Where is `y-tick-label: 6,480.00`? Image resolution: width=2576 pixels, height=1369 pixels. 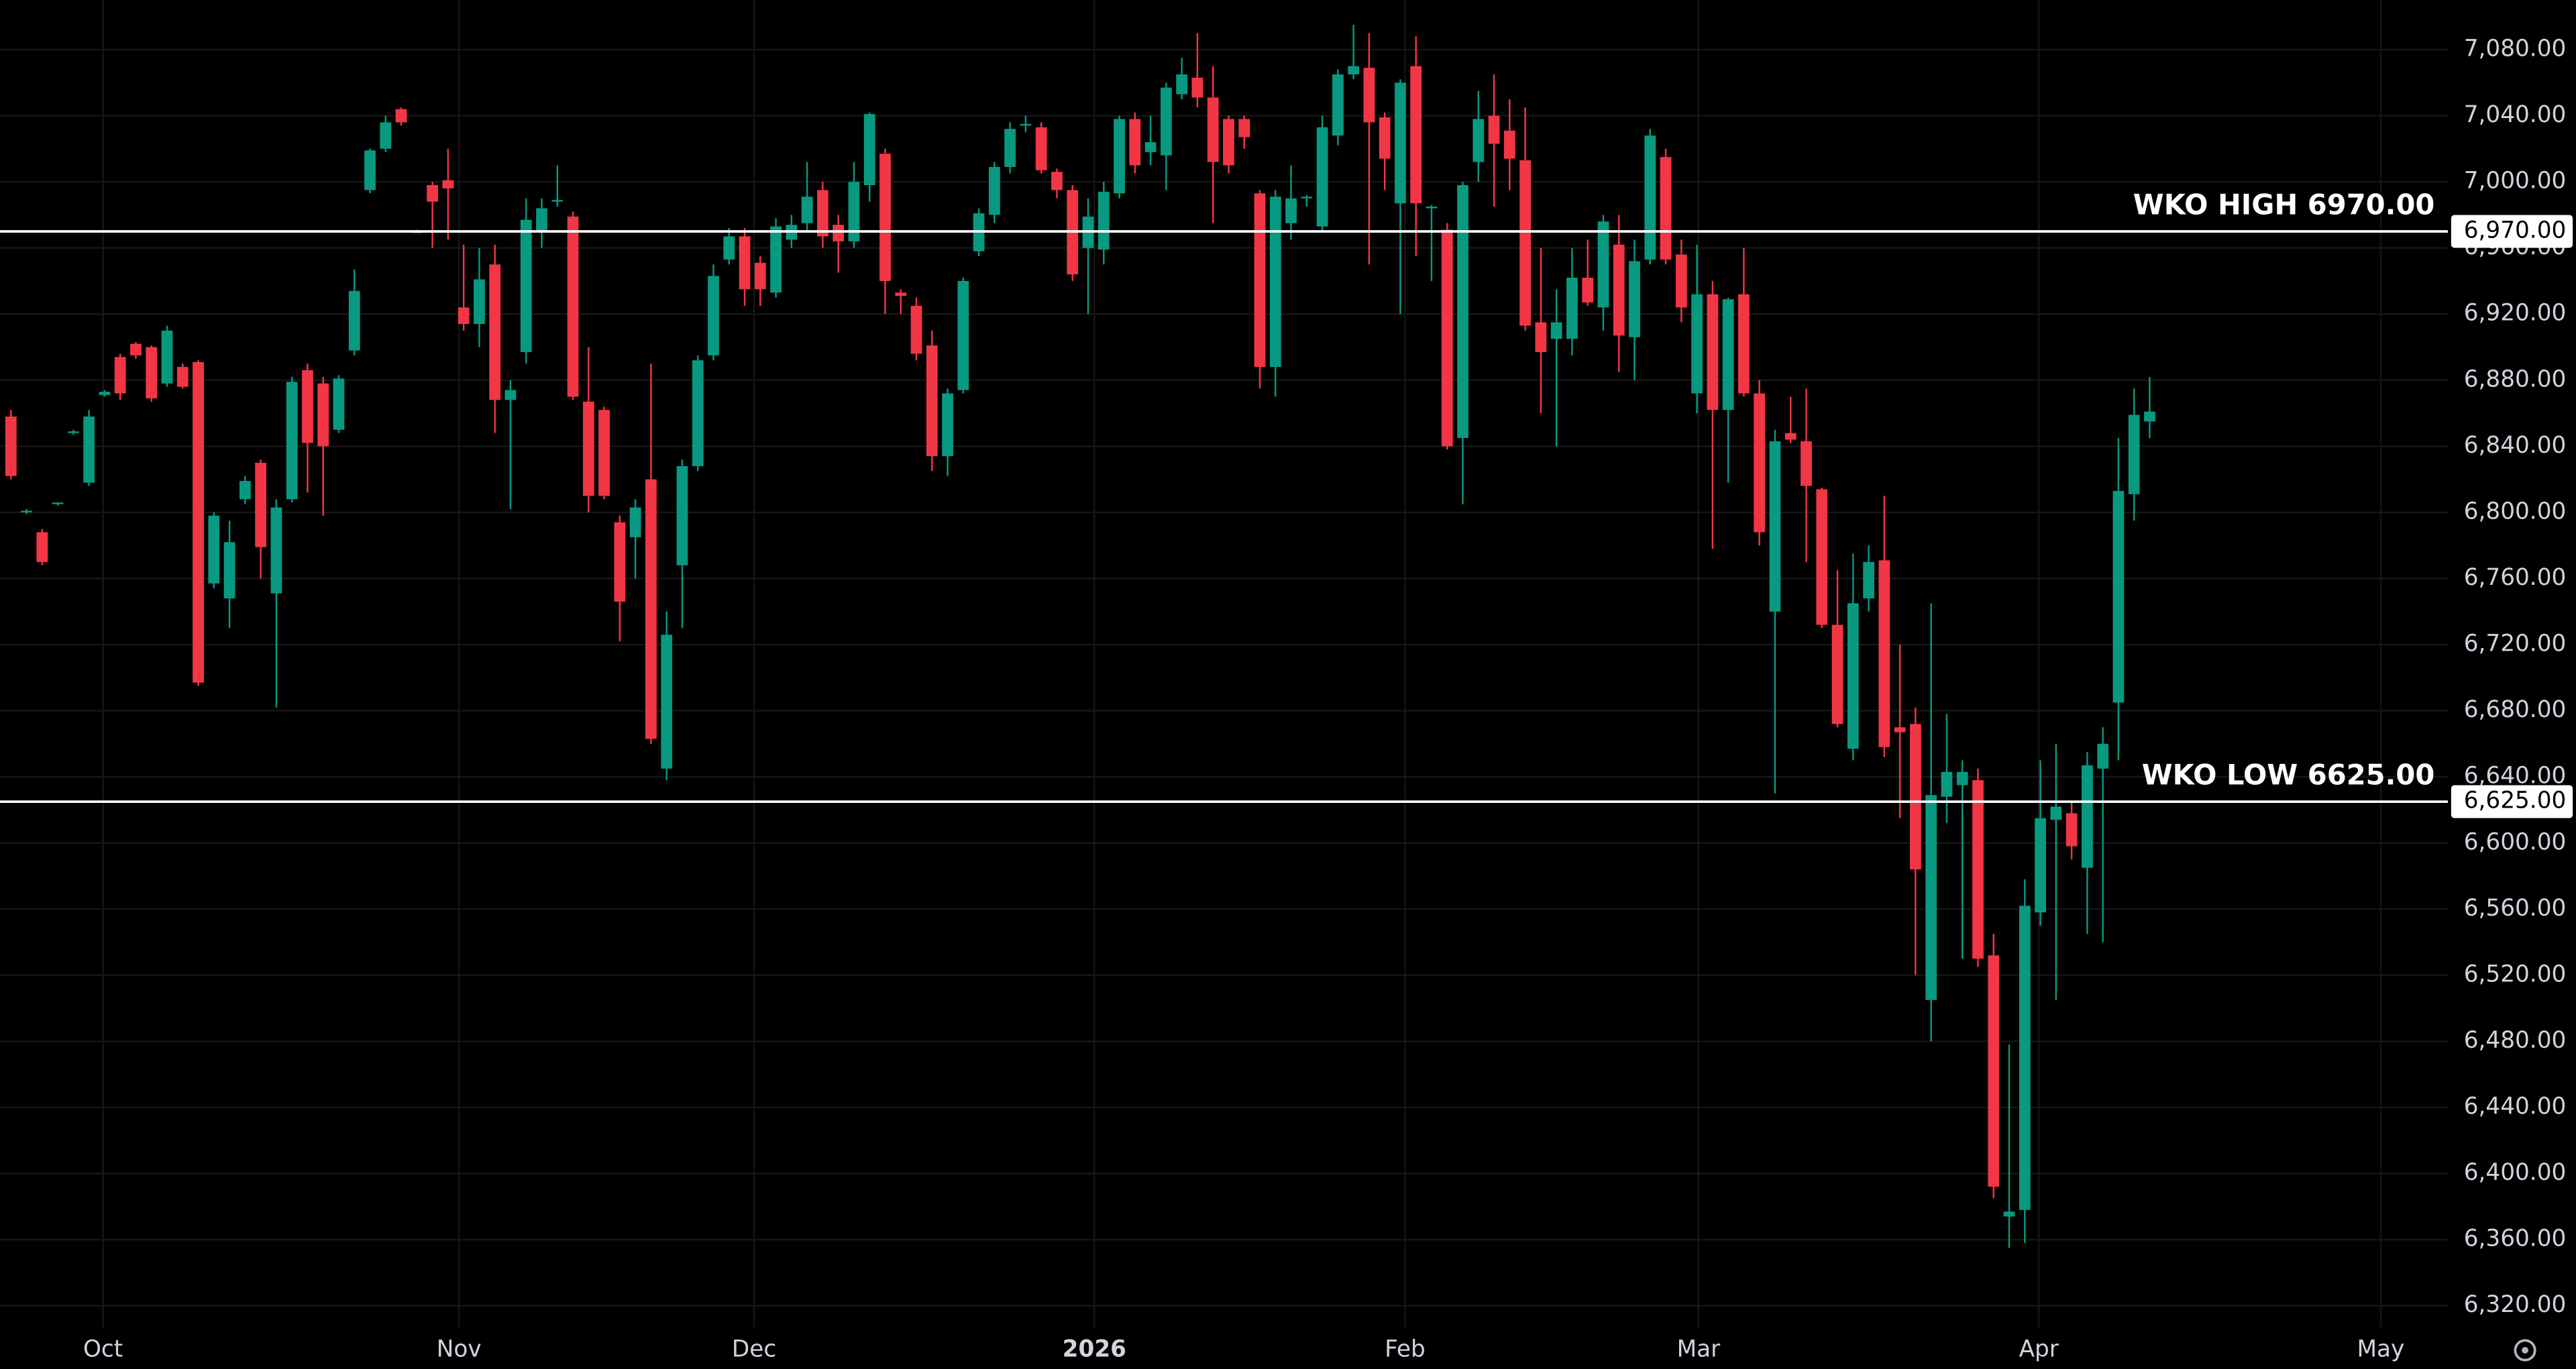 y-tick-label: 6,480.00 is located at coordinates (2515, 1041).